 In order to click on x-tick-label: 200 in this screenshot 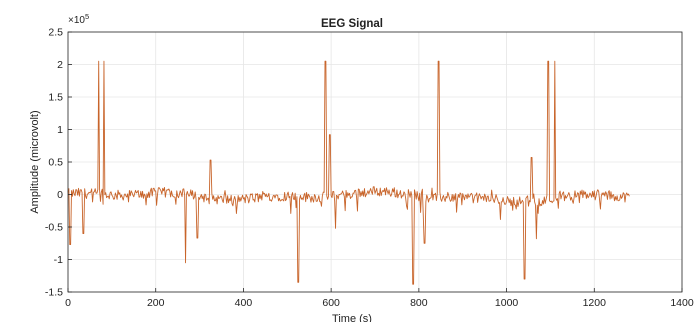, I will do `click(156, 303)`.